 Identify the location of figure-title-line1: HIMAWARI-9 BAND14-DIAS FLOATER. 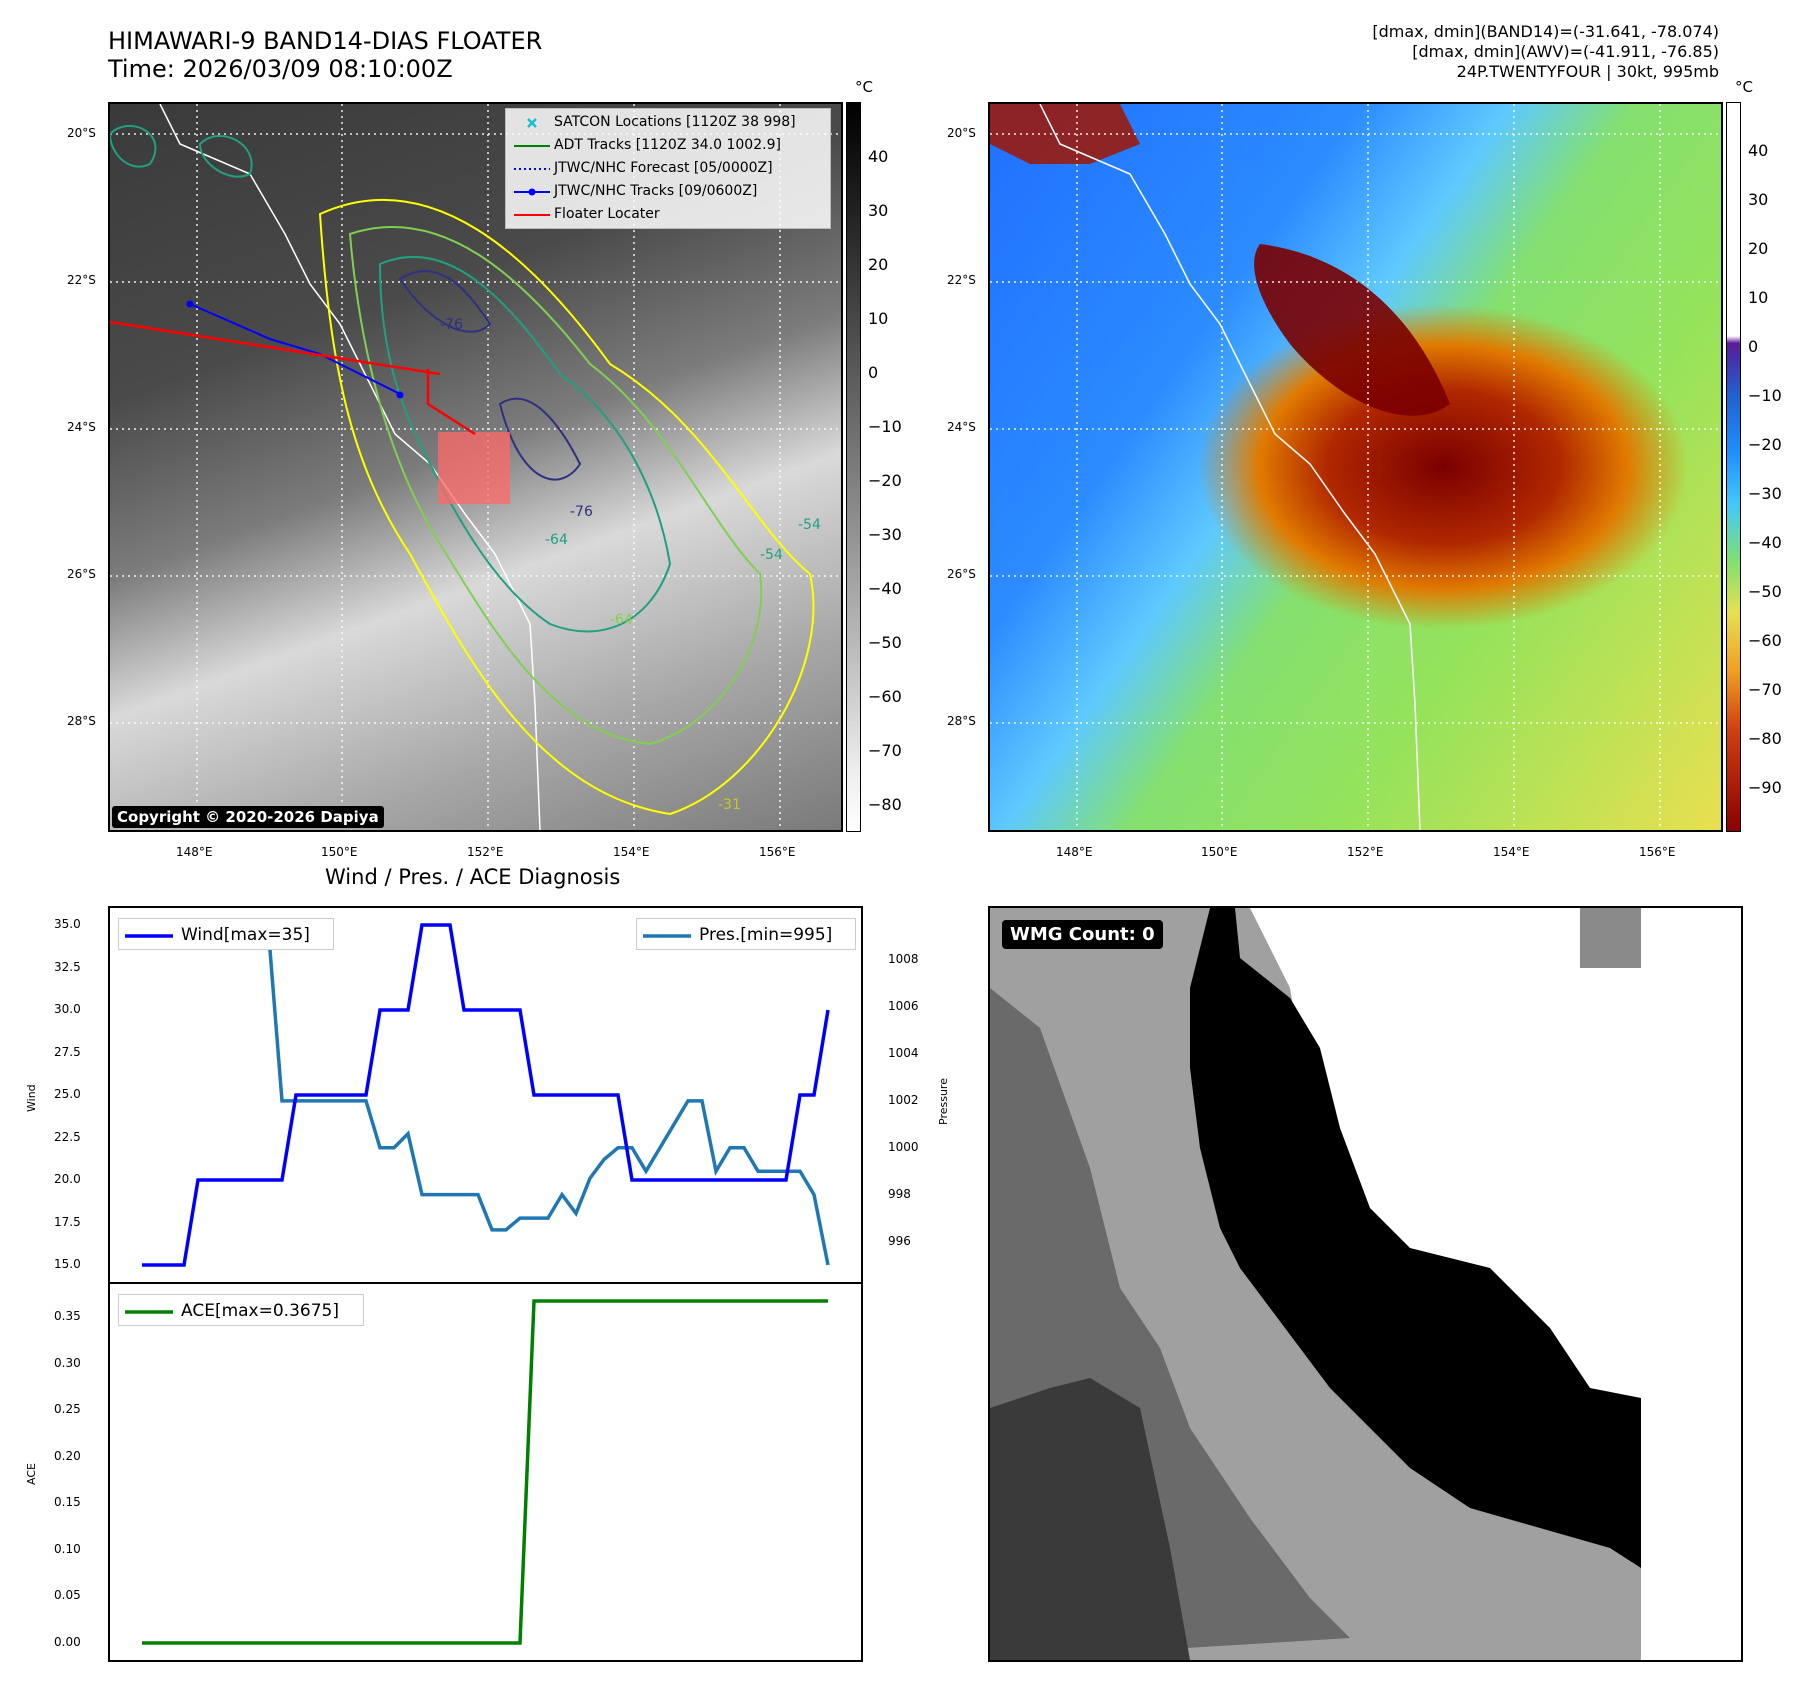
(325, 41).